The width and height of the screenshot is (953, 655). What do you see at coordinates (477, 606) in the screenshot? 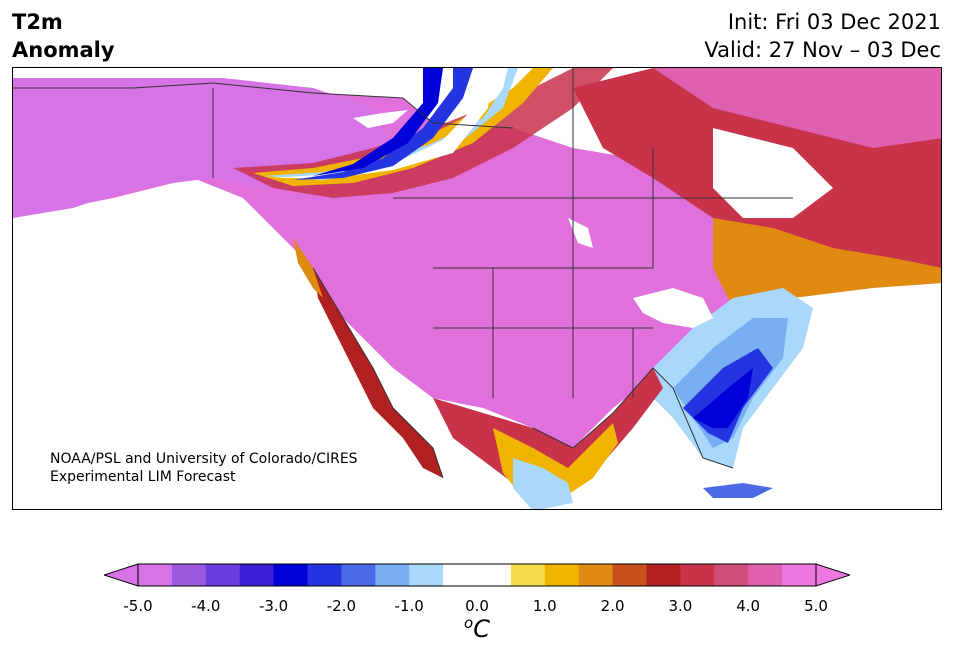
I see `colorbar-tick-label: 0.0` at bounding box center [477, 606].